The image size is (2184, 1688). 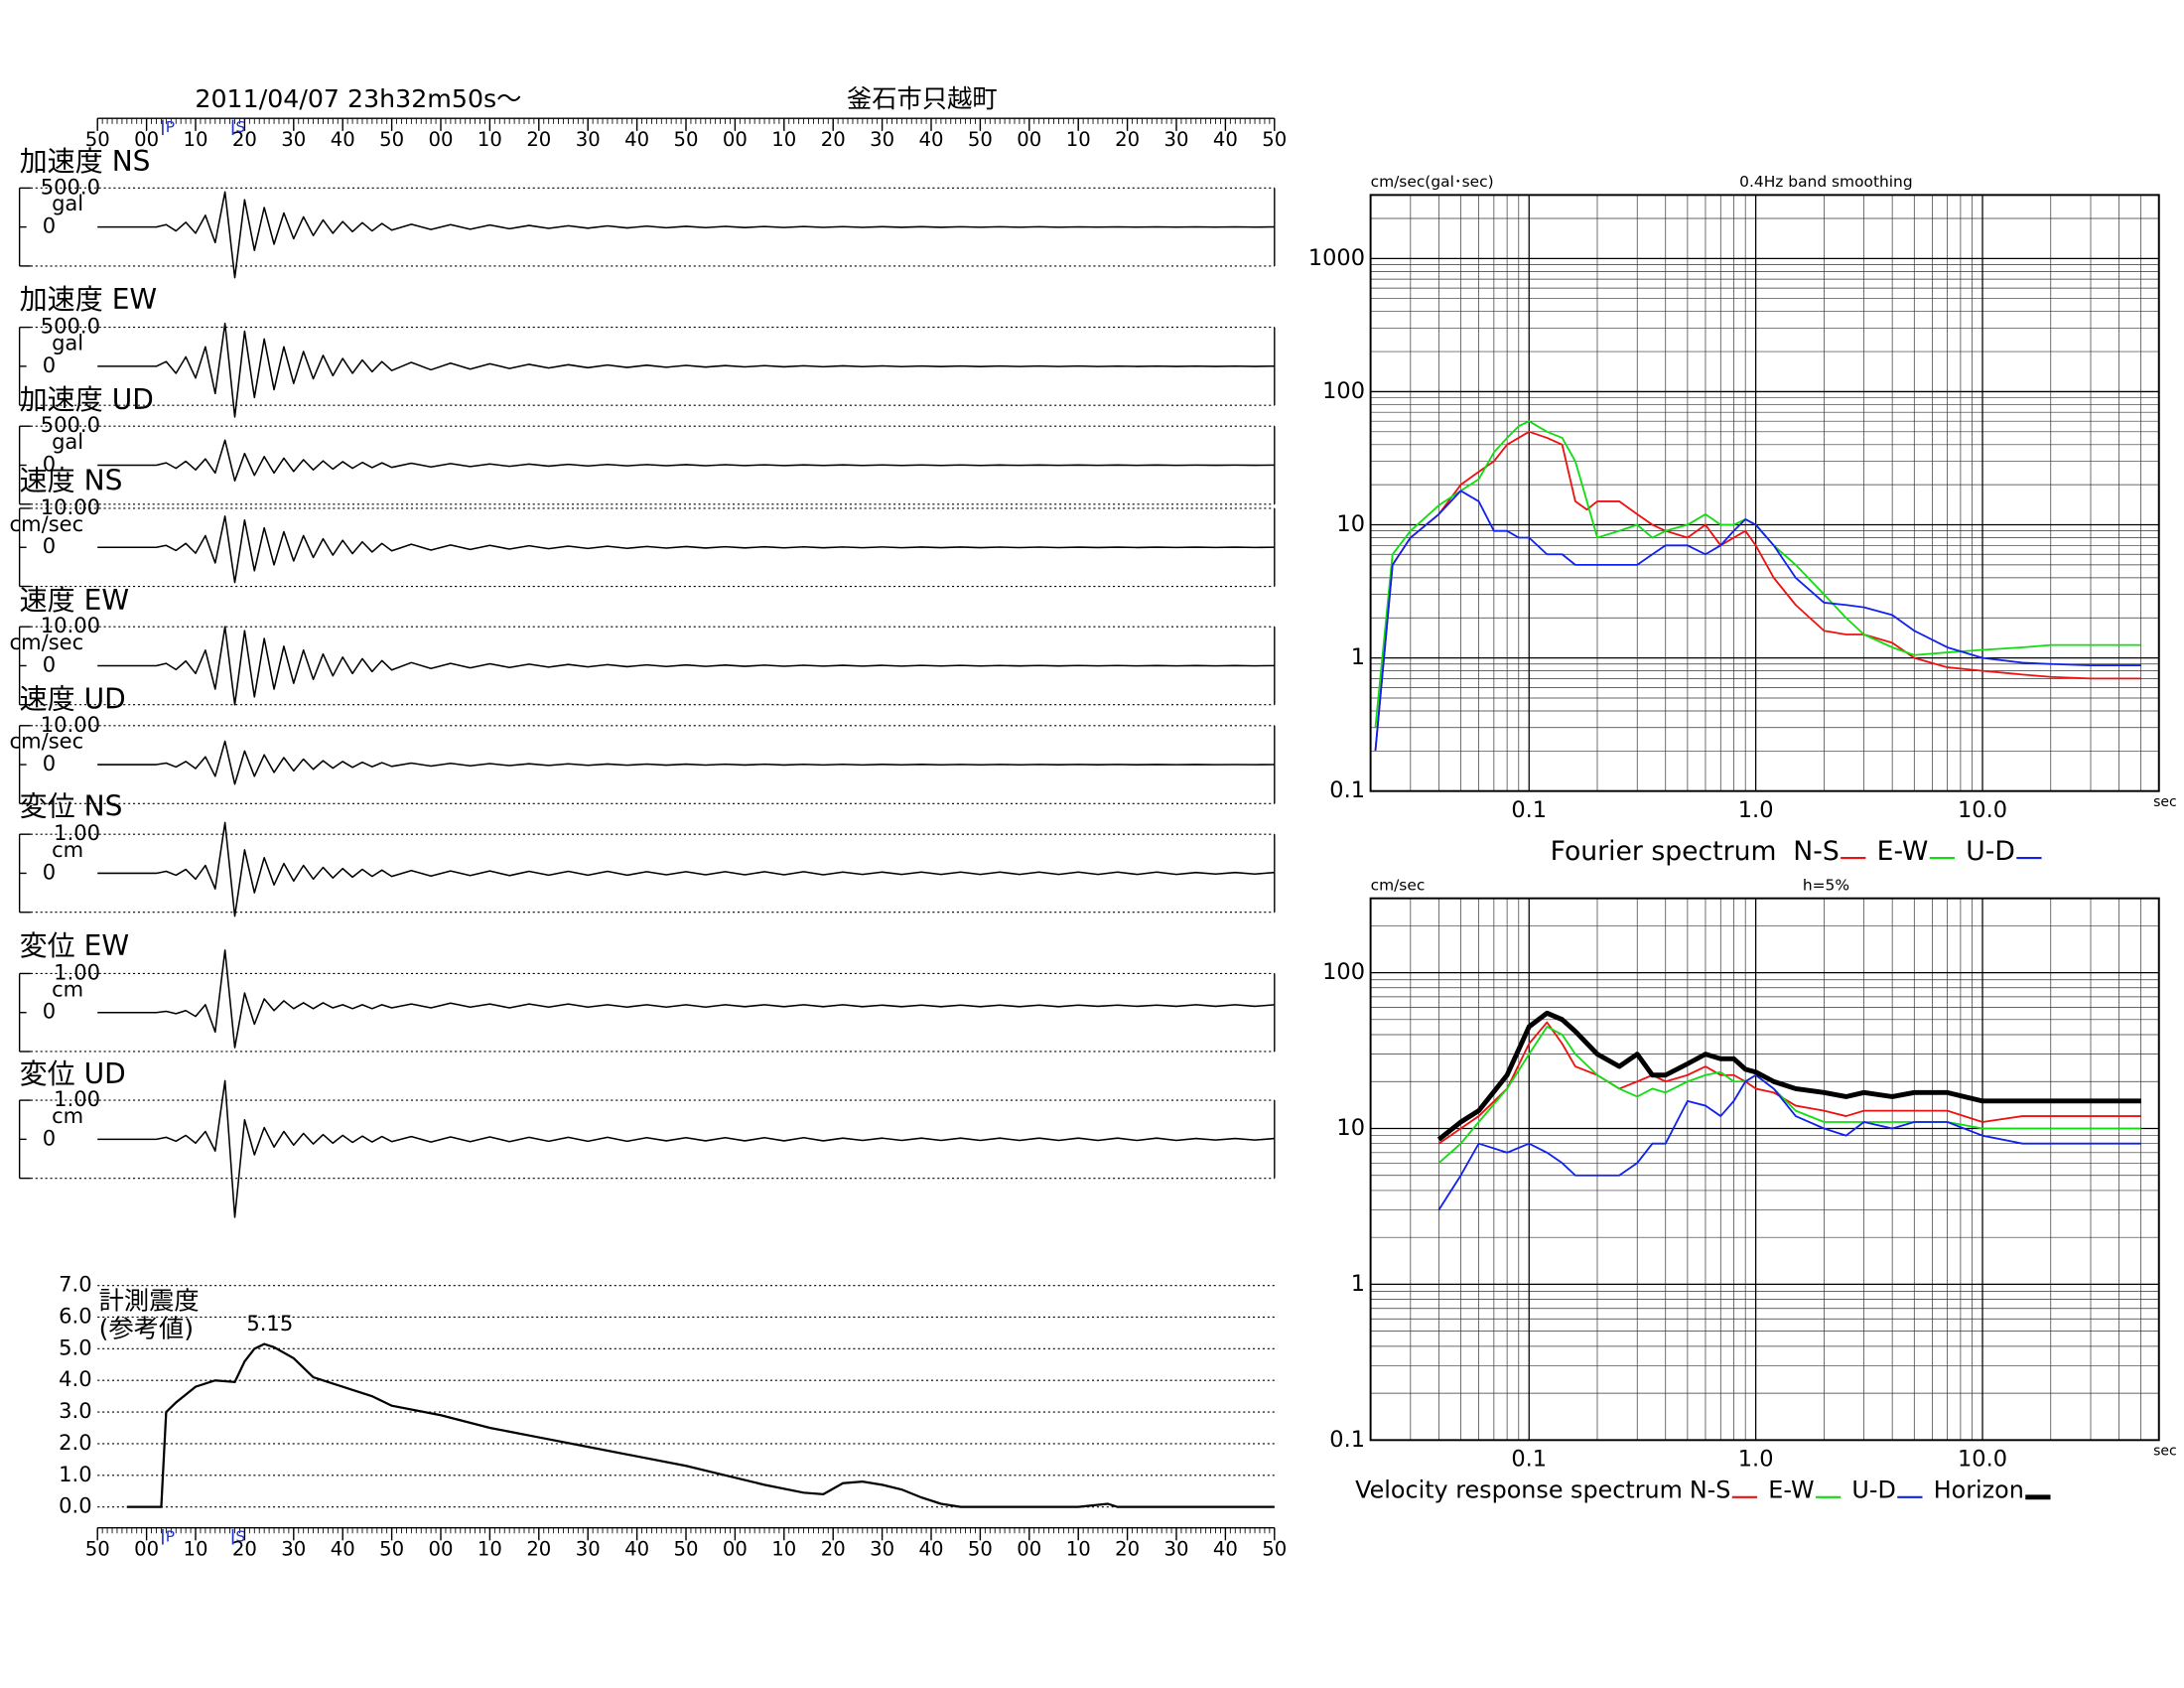 I want to click on y-axis-label: cm/sec(gal･sec), so click(x=1432, y=182).